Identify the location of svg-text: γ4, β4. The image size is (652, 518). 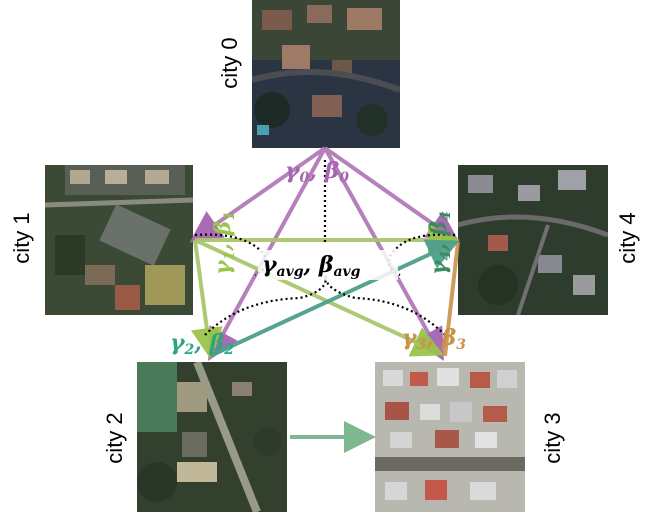
(440, 243).